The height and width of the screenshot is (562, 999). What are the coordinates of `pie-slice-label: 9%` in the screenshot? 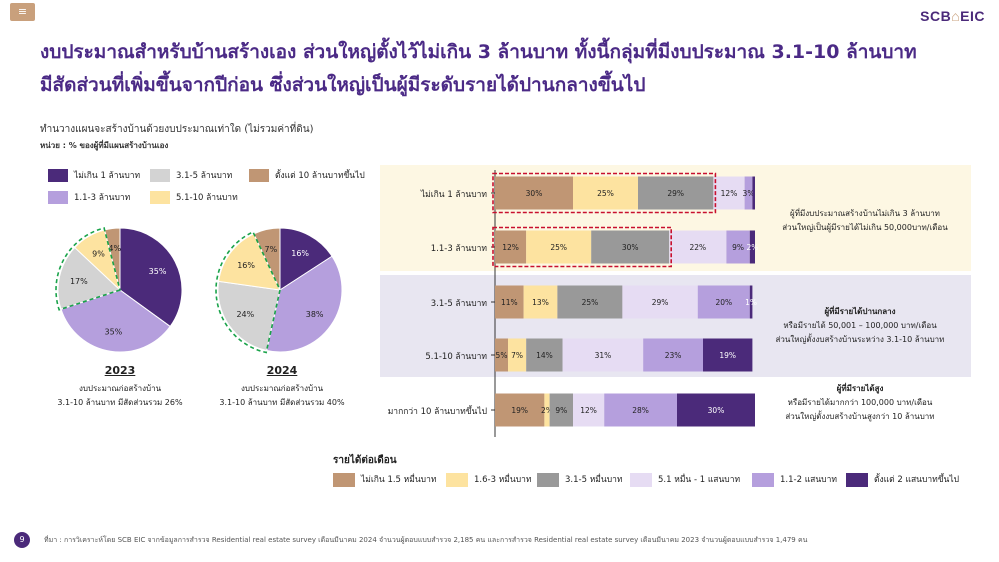 It's located at (98, 254).